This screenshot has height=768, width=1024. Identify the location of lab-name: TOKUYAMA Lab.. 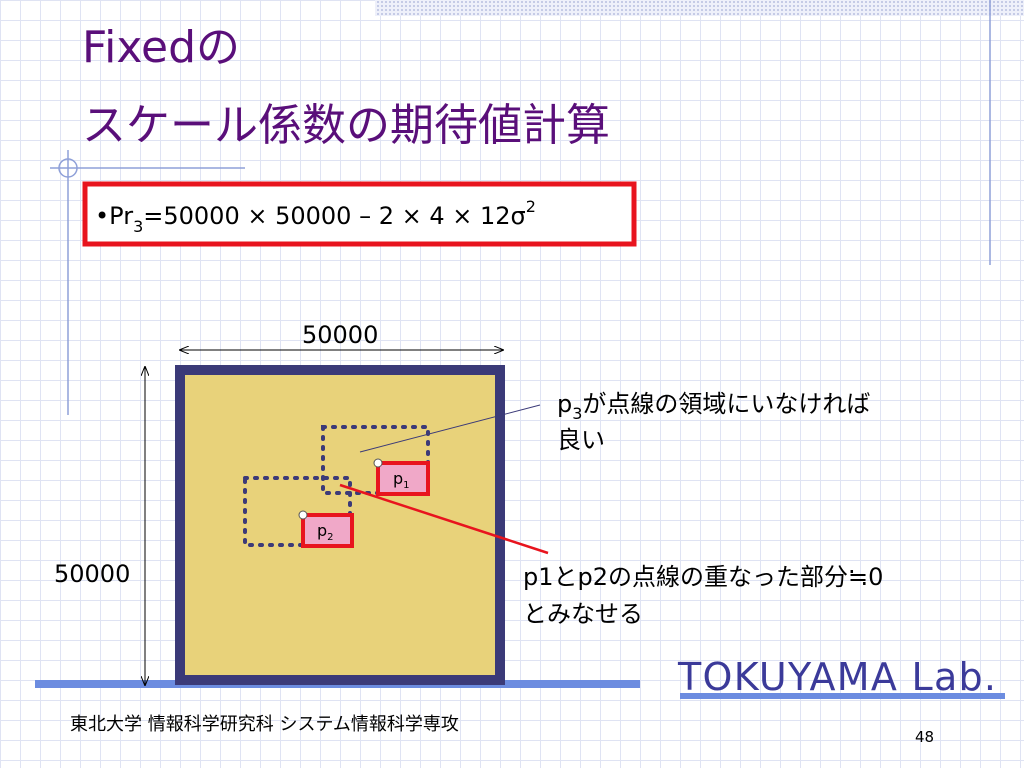
(836, 677).